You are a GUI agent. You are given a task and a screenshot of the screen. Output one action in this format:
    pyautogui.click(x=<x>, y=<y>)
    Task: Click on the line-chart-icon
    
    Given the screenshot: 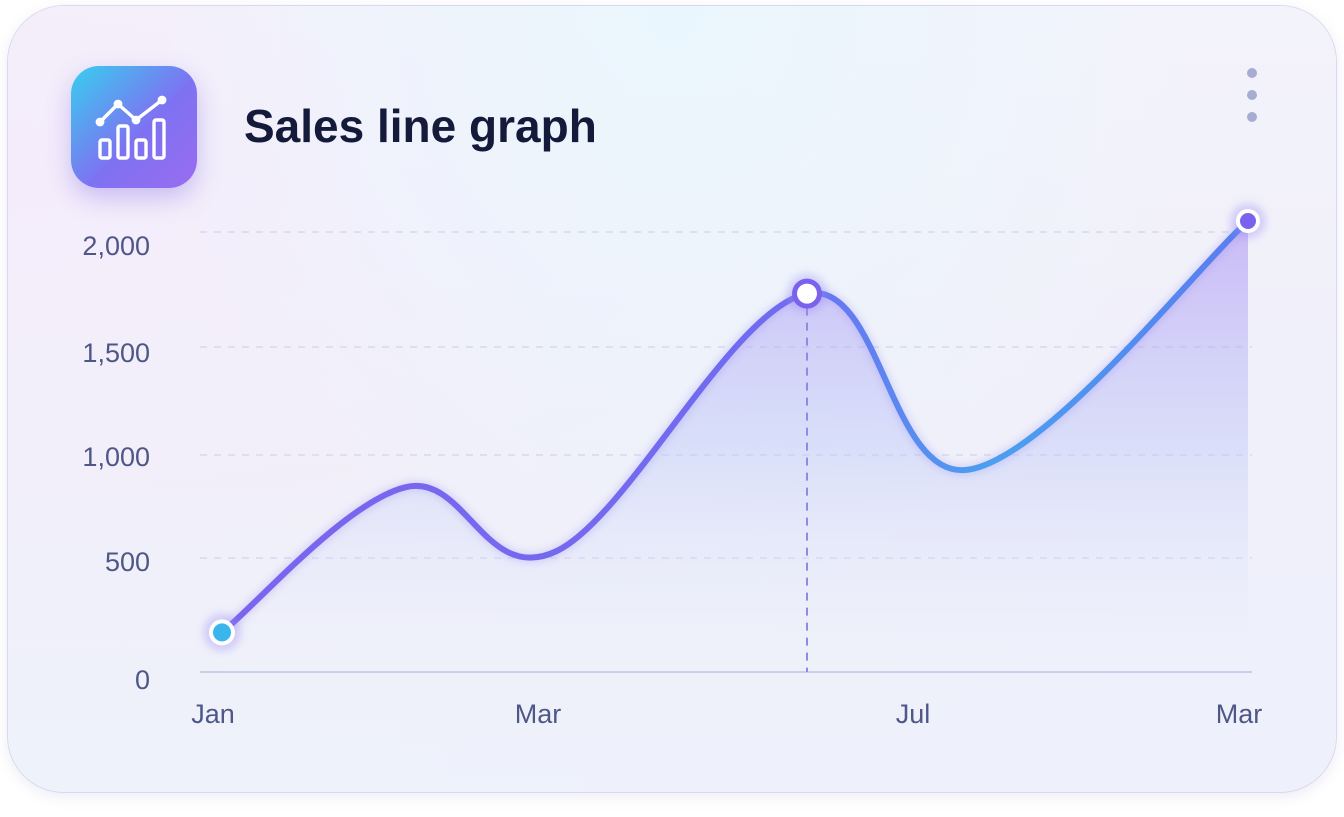 What is the action you would take?
    pyautogui.click(x=131, y=127)
    